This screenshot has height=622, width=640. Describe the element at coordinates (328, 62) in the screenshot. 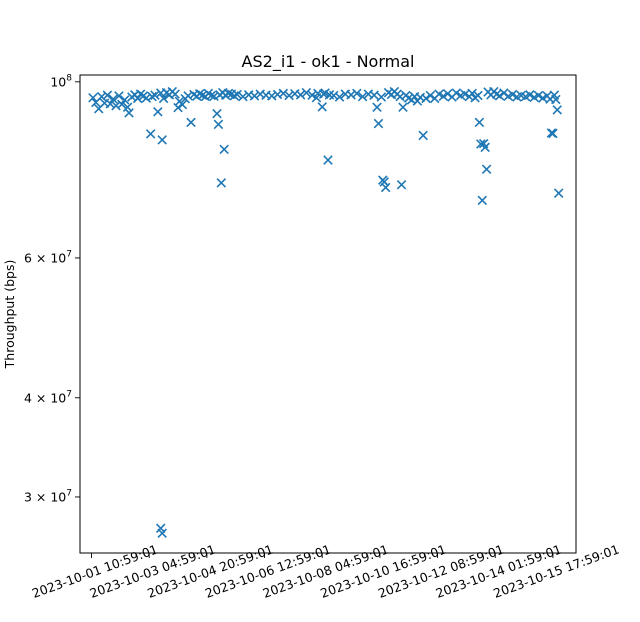

I see `chart-title: AS2_i1 - ok1 - Normal` at that location.